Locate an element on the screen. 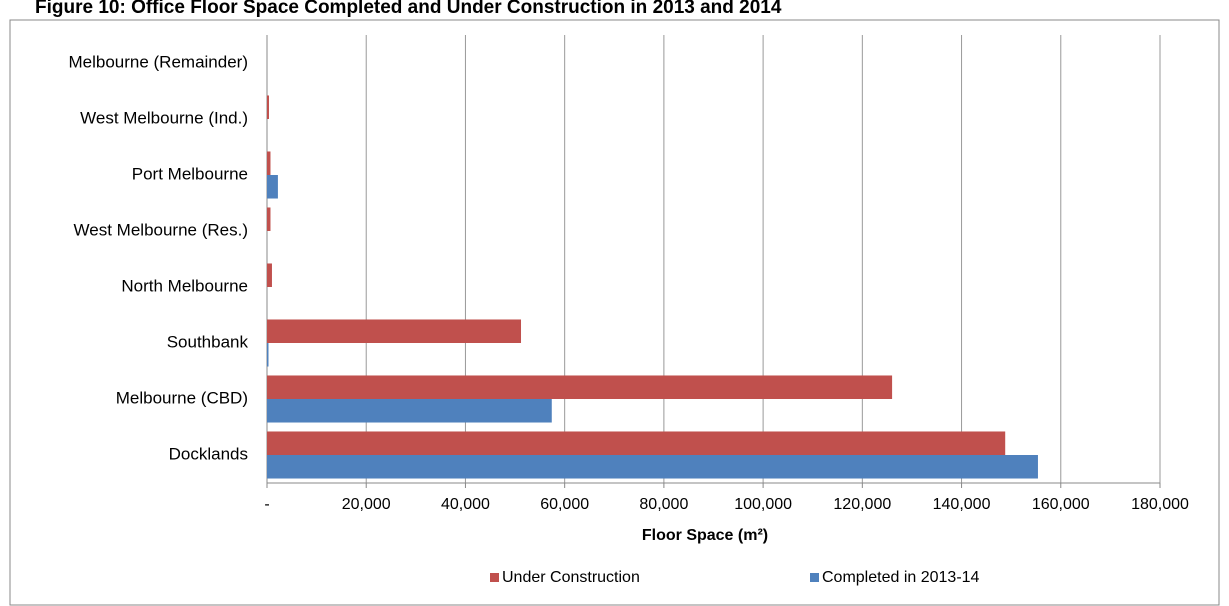 This screenshot has width=1229, height=606. x-tick-label: 180,000 is located at coordinates (1160, 504).